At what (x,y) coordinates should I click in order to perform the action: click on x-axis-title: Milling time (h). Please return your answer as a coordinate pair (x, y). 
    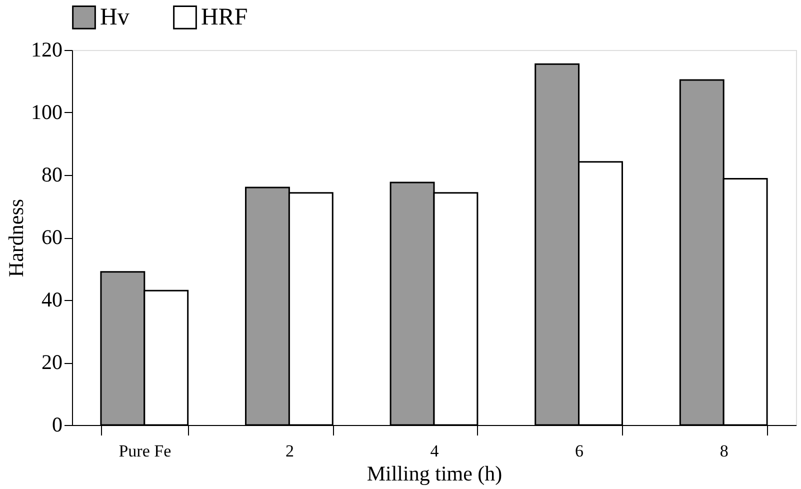
    Looking at the image, I should click on (434, 474).